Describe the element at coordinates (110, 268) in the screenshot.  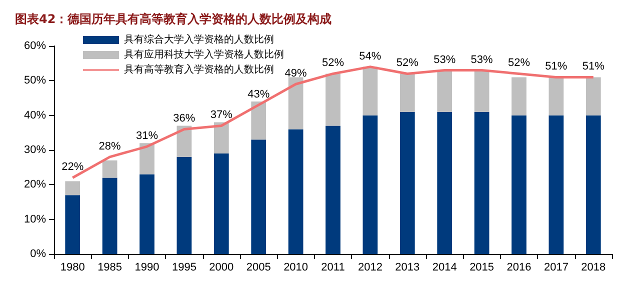
I see `x-tick-label: 1985` at that location.